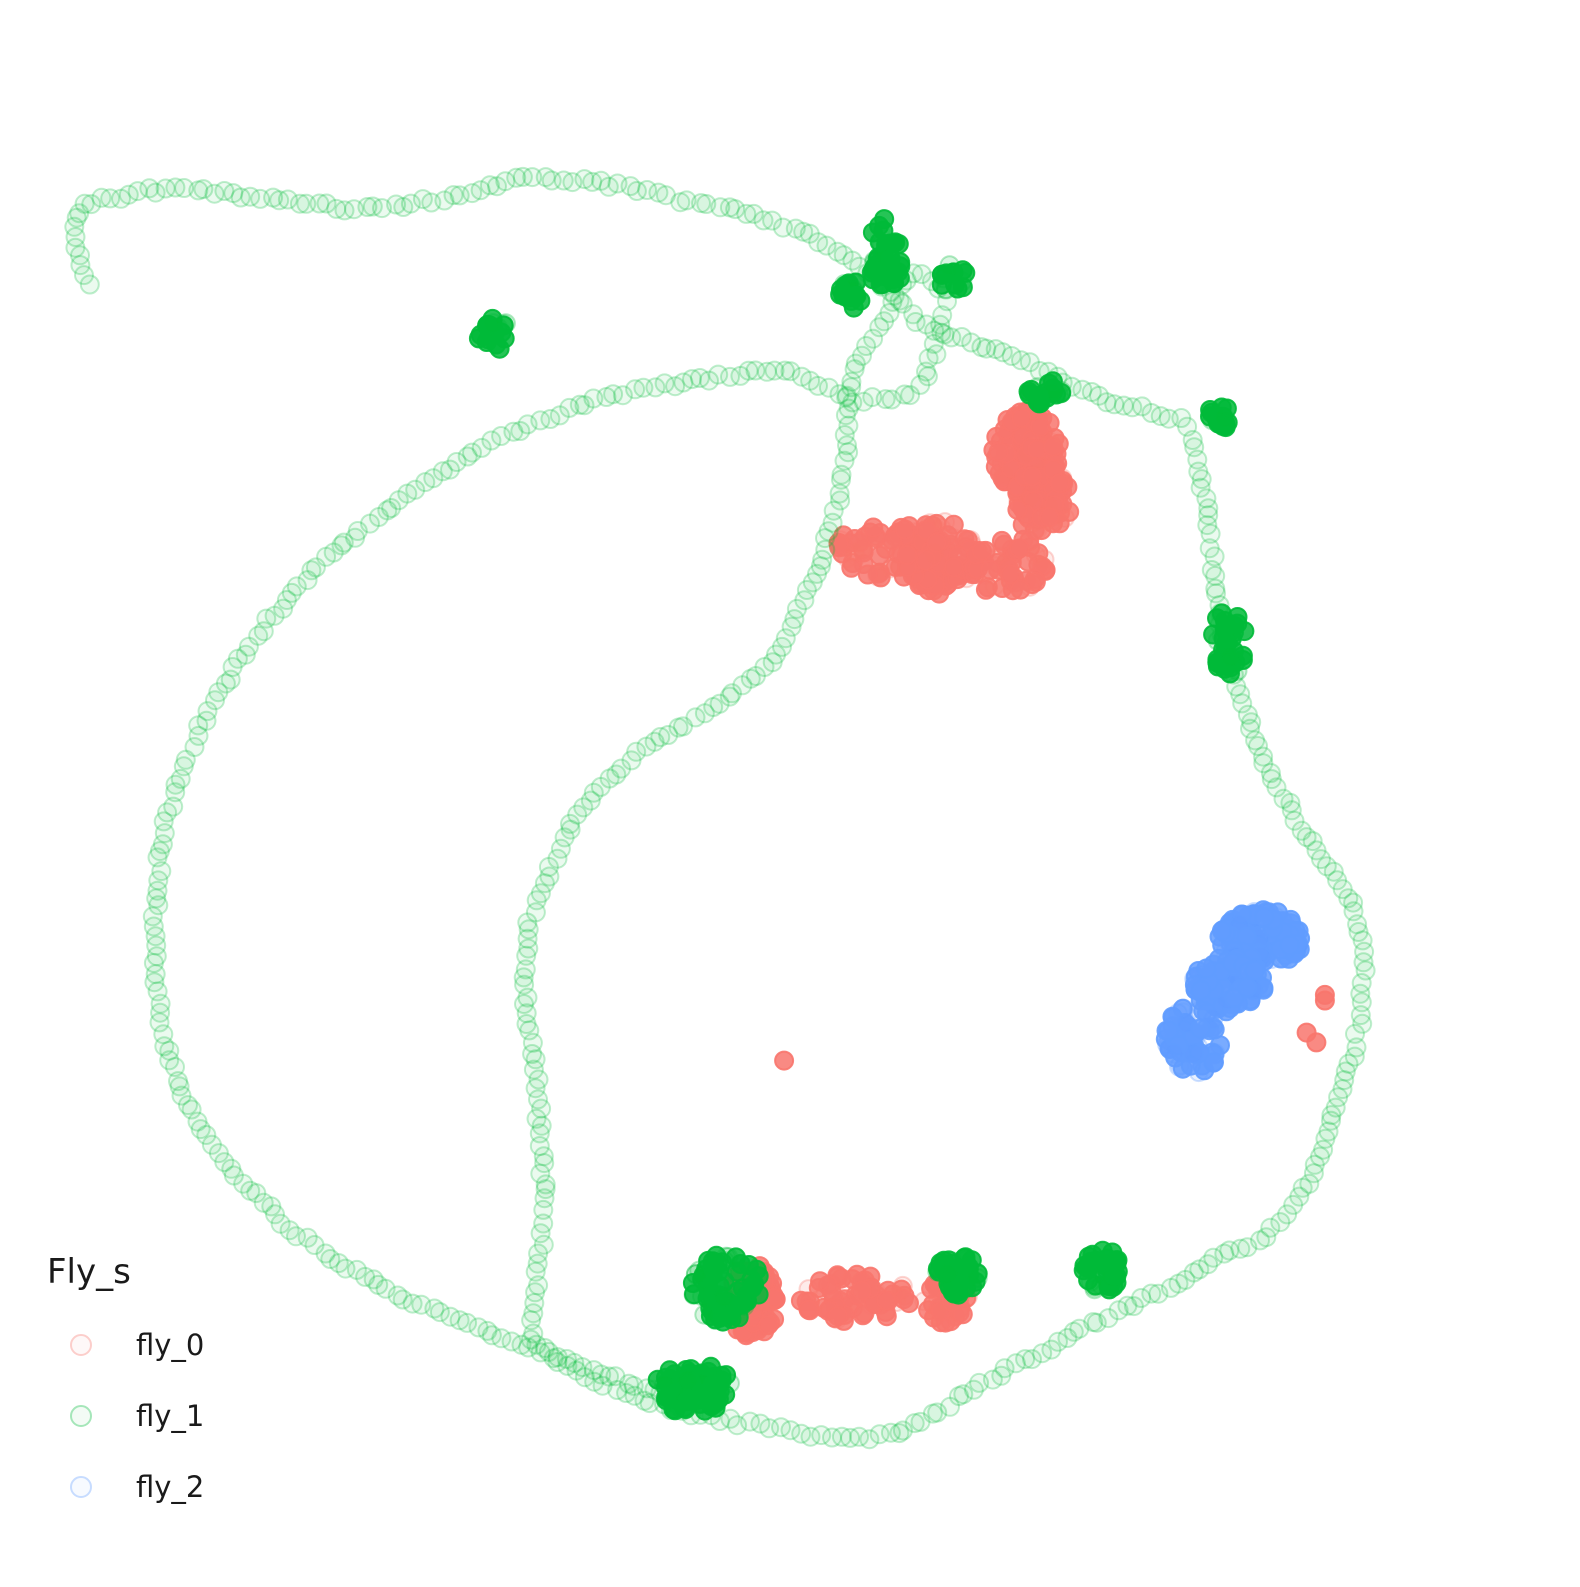  What do you see at coordinates (1206, 968) in the screenshot?
I see `fly-2-cluster-point` at bounding box center [1206, 968].